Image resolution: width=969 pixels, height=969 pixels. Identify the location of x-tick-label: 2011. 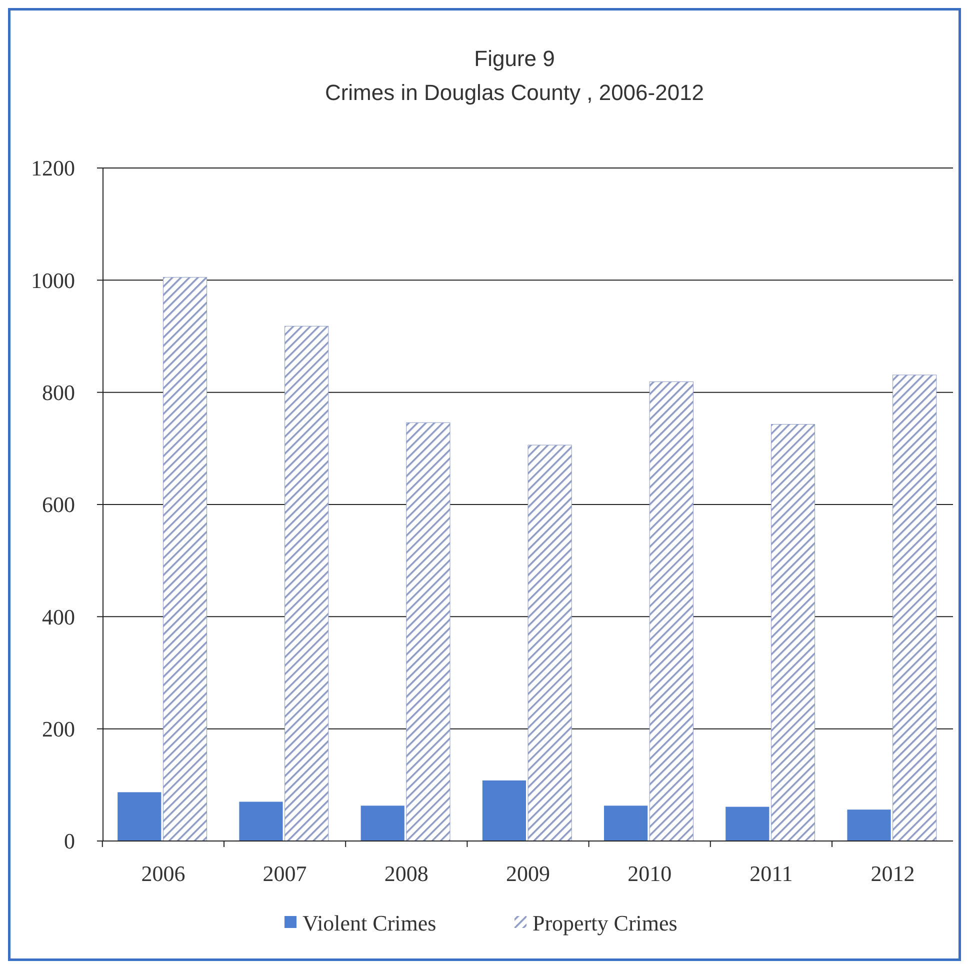
(771, 873).